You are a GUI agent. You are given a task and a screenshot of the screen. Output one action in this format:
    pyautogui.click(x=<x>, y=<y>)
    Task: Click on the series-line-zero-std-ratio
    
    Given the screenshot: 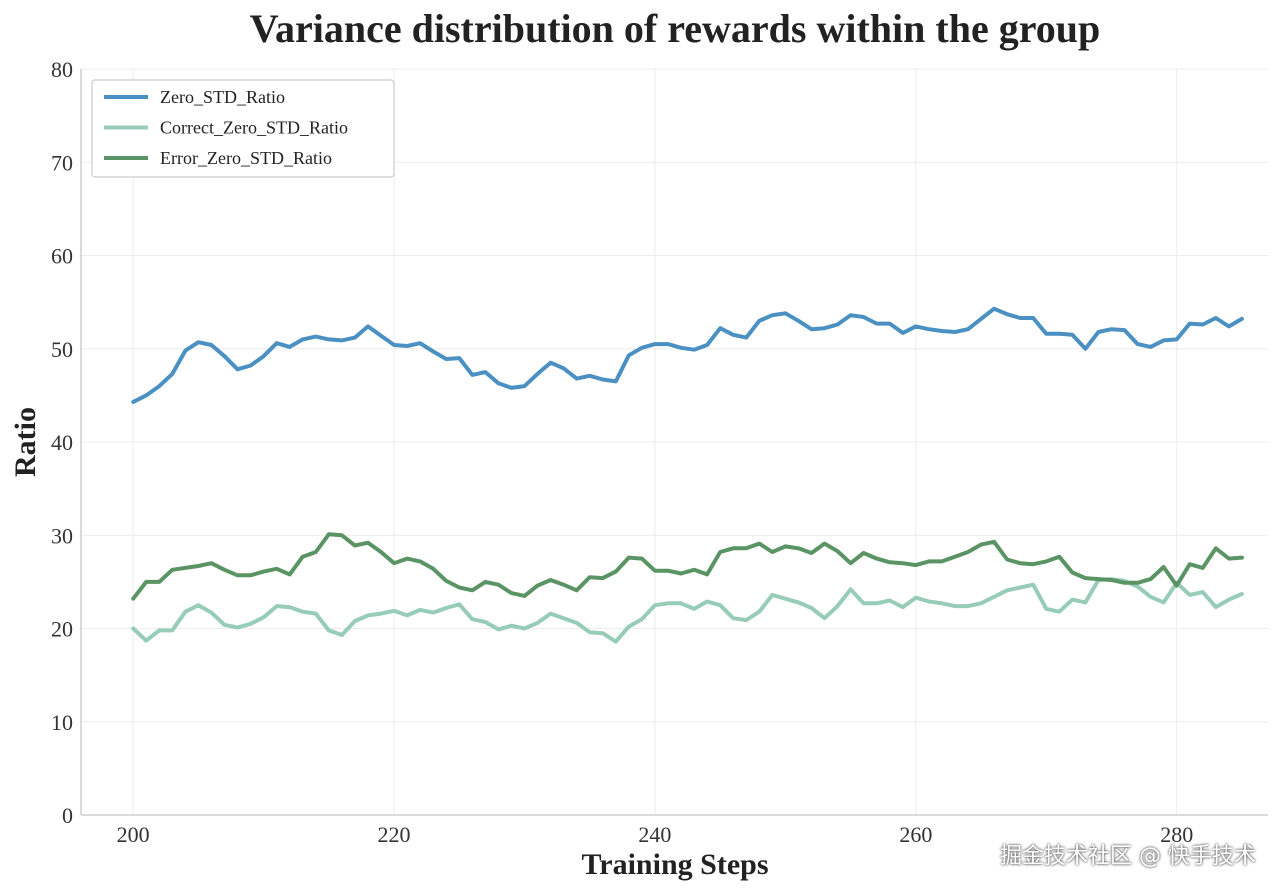 What is the action you would take?
    pyautogui.click(x=687, y=355)
    